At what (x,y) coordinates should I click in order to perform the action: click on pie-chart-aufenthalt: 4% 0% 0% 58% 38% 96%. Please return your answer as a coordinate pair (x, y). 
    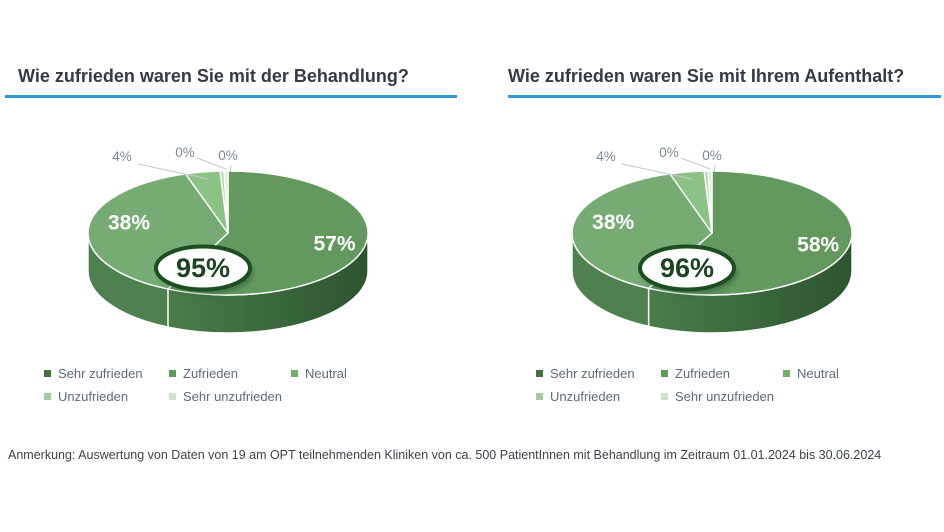
    Looking at the image, I should click on (712, 239).